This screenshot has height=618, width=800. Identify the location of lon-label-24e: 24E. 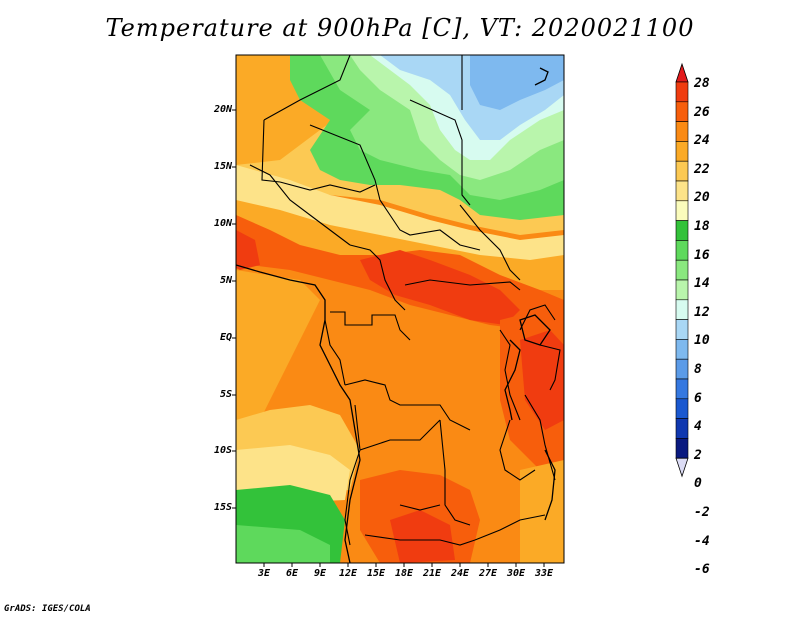
(460, 573).